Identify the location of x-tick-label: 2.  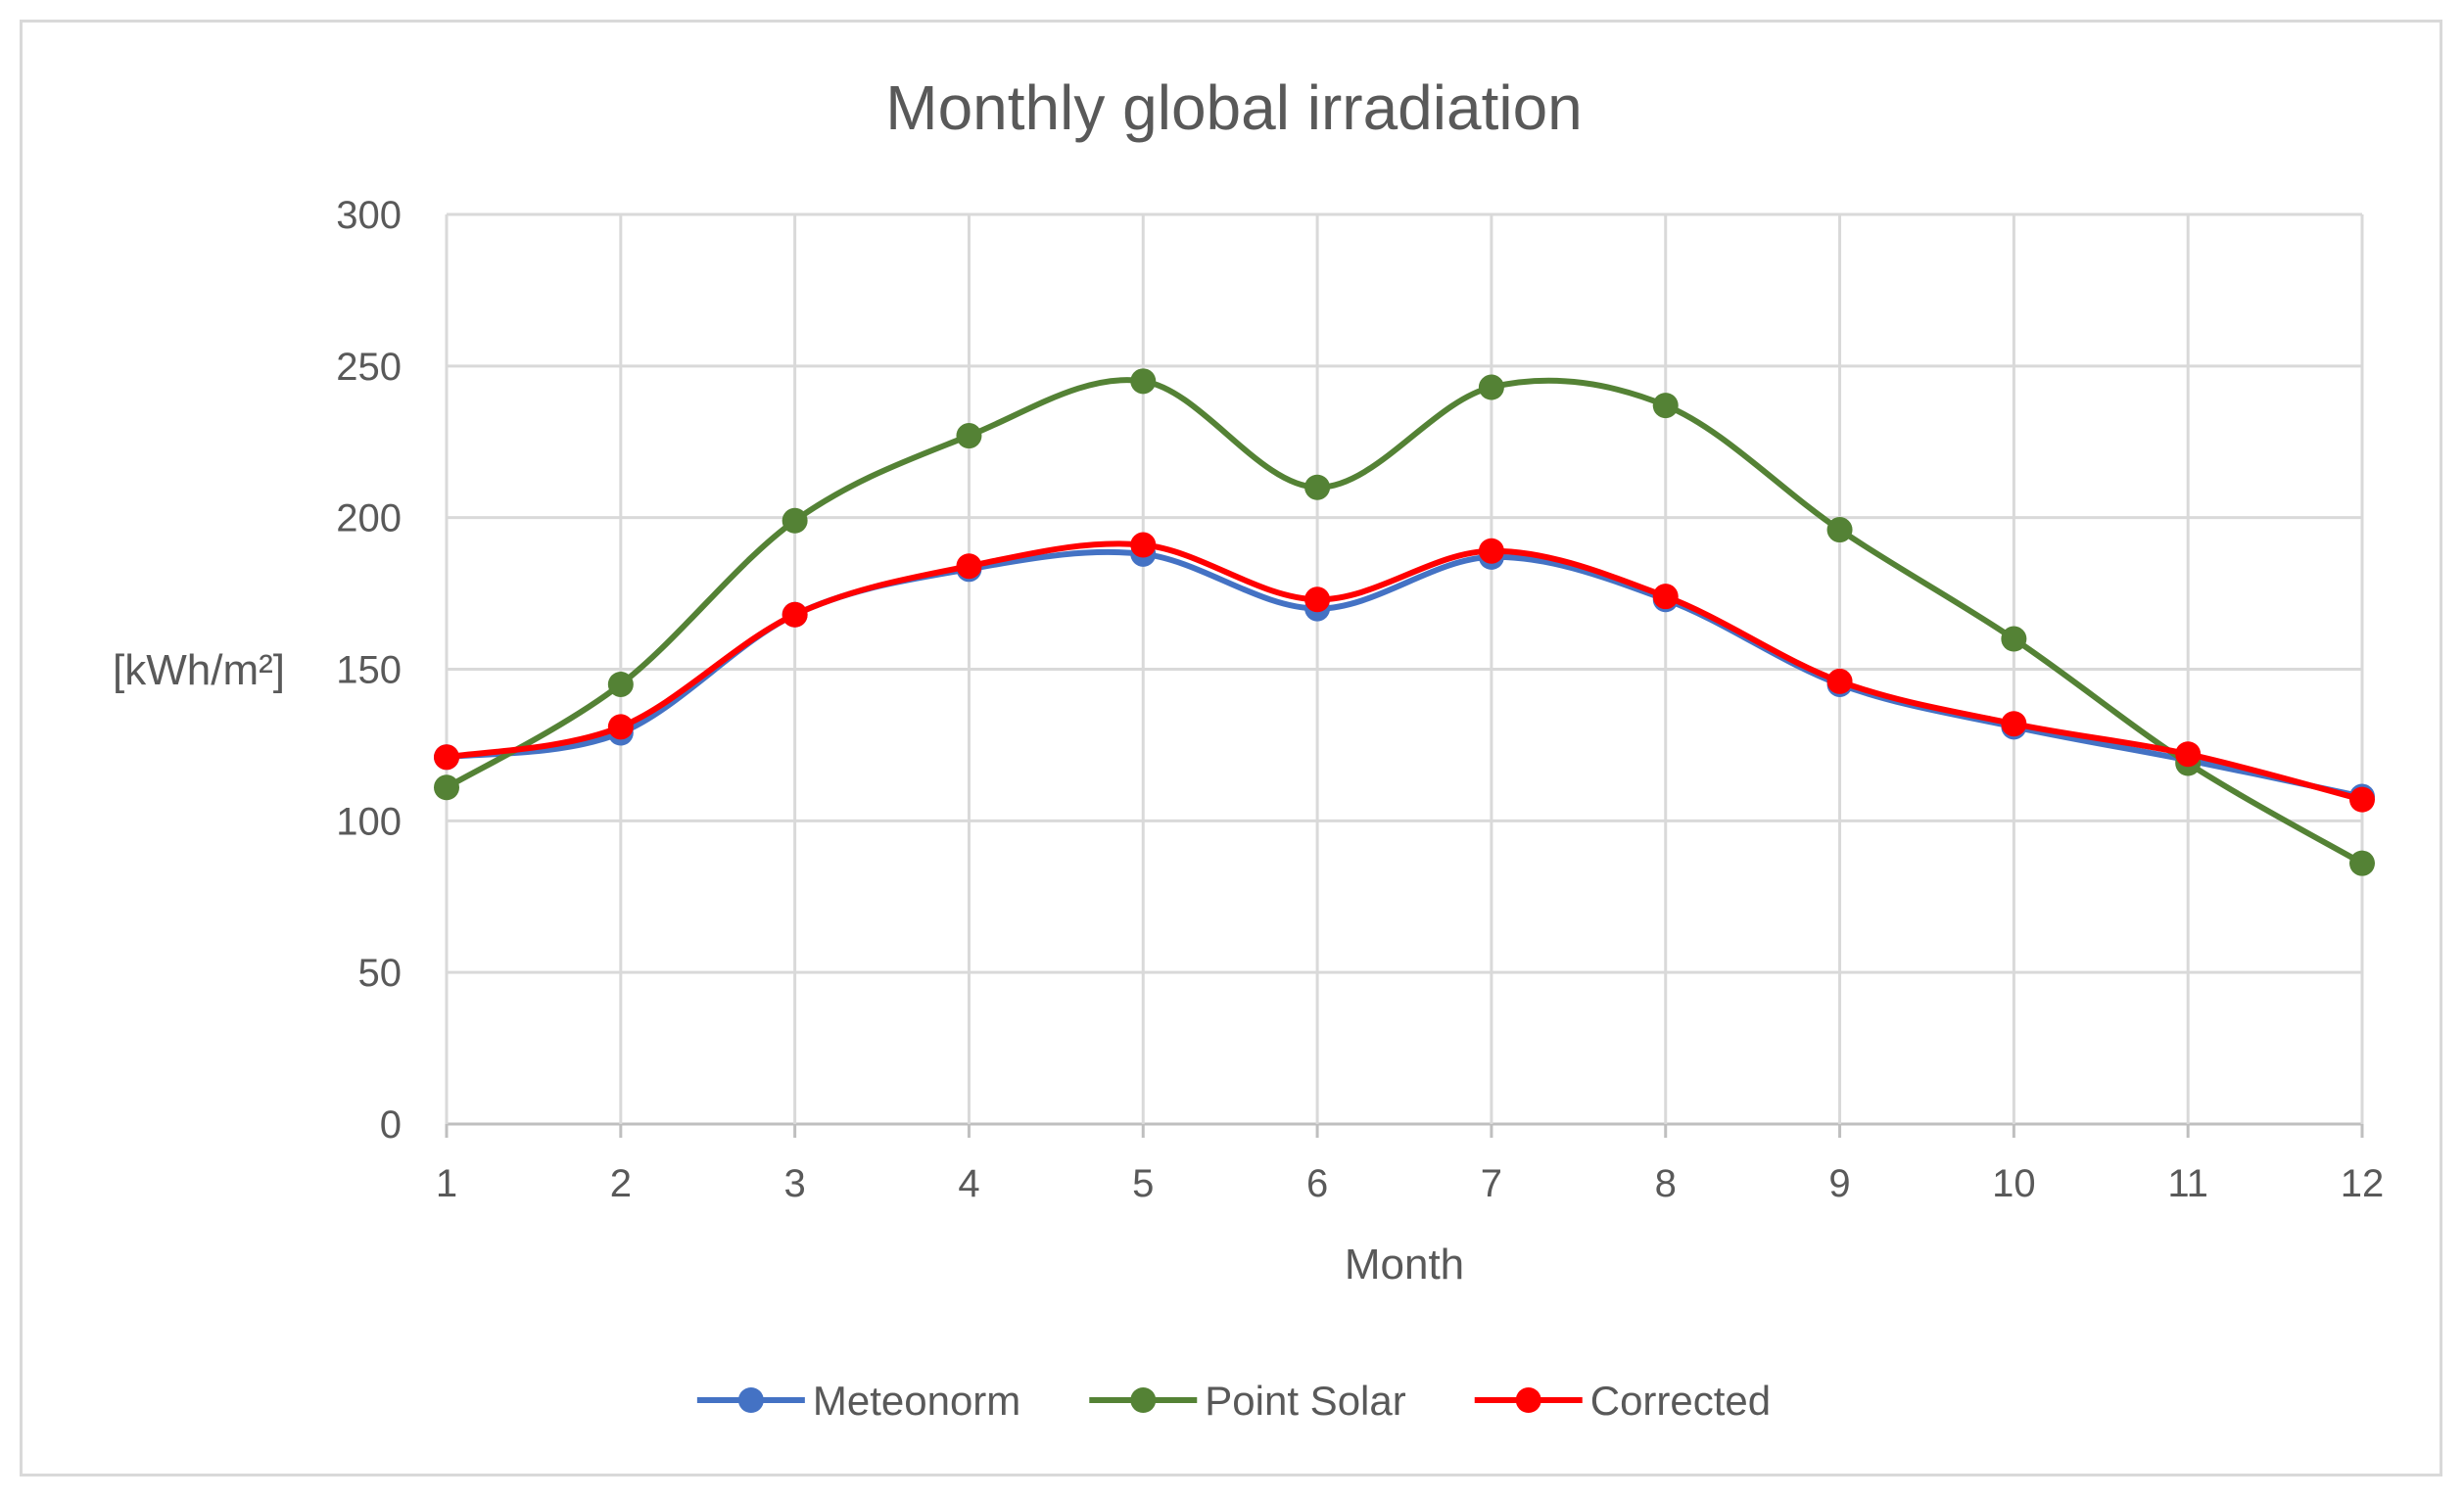
(621, 1183).